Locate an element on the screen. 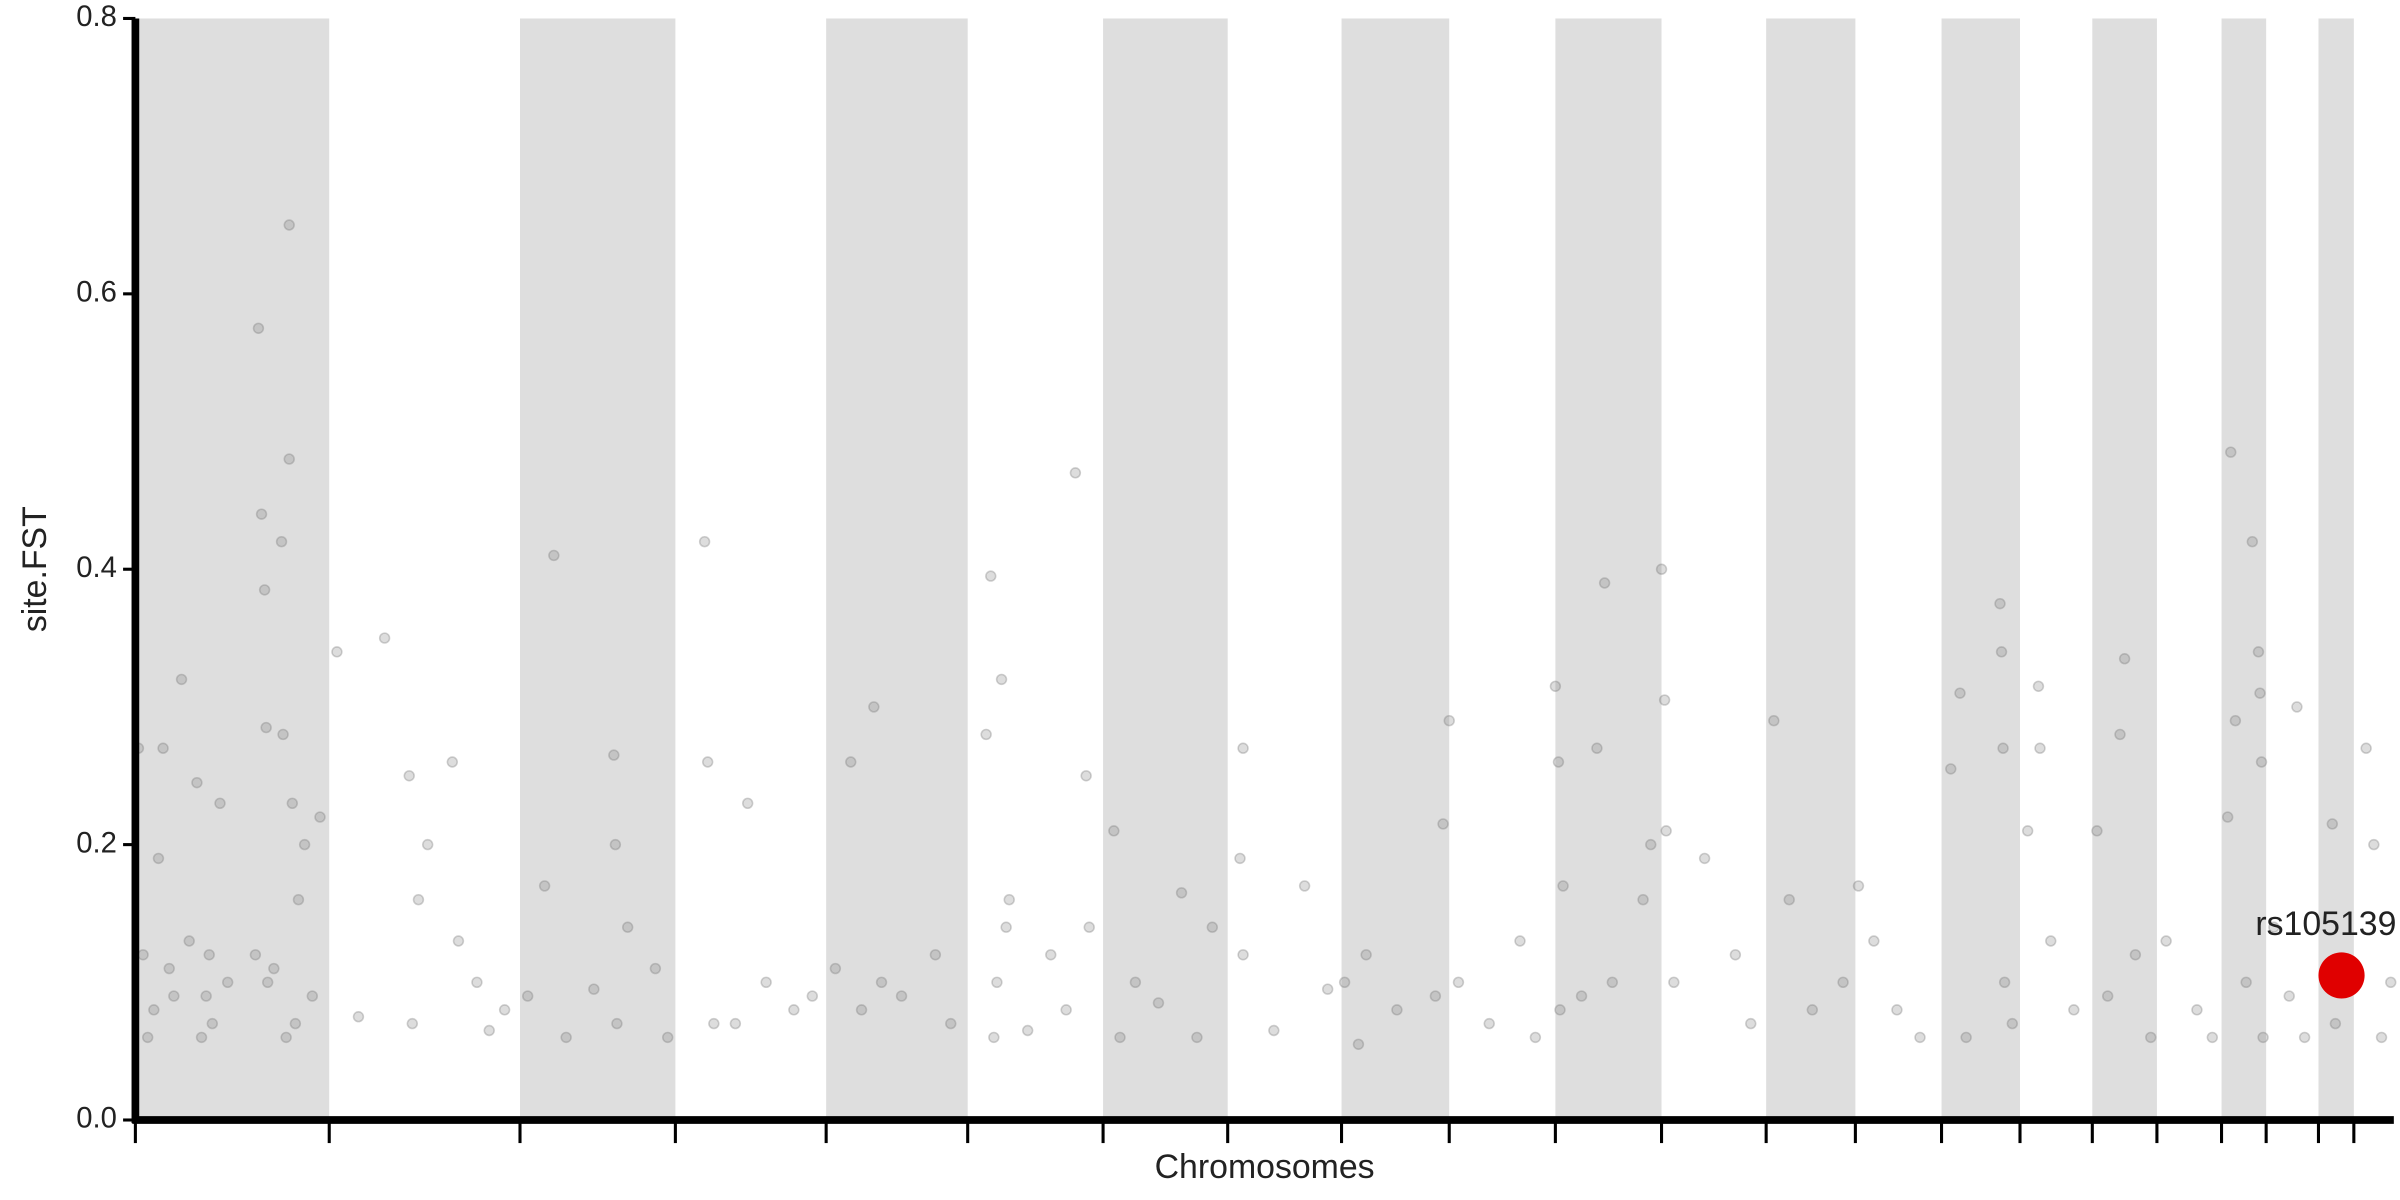  y-tick-label: 0.8 is located at coordinates (96, 17).